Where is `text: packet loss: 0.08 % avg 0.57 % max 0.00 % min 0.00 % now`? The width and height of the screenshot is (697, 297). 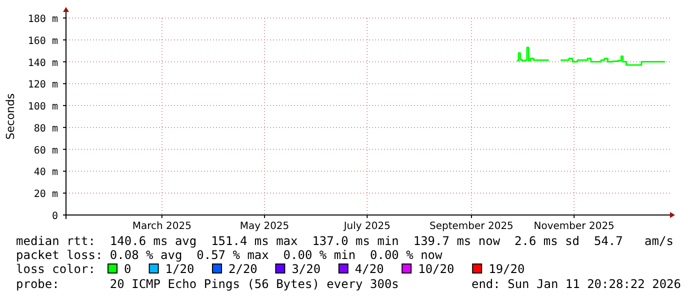
text: packet loss: 0.08 % avg 0.57 % max 0.00 % min 0.00 % now is located at coordinates (230, 255).